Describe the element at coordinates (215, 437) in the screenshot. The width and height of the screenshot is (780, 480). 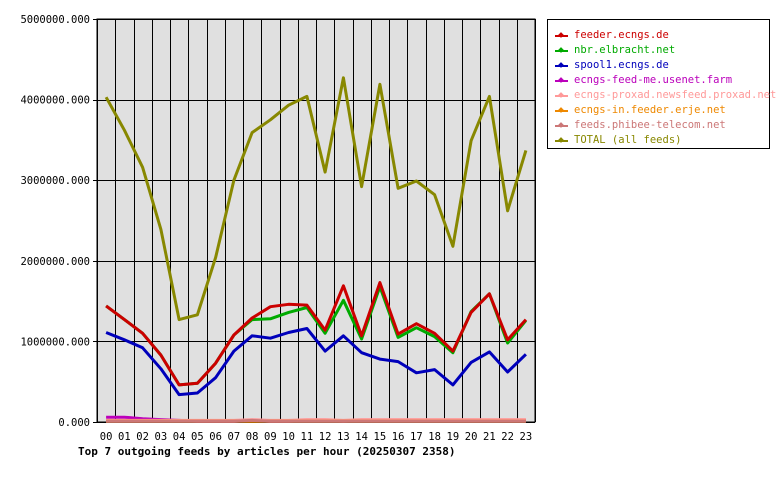
I see `x-tick-label: 06` at that location.